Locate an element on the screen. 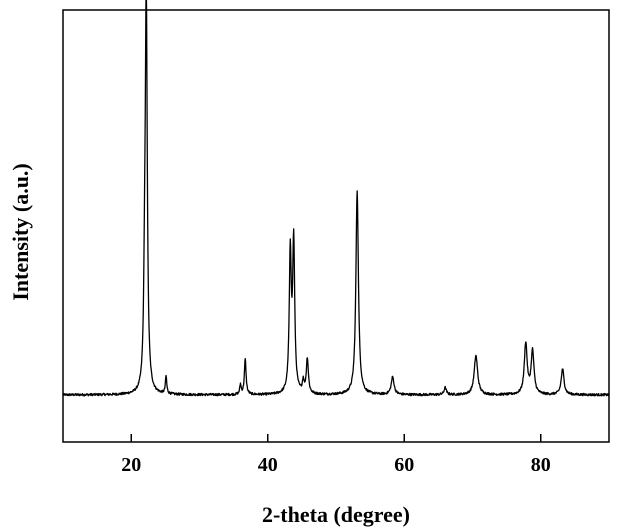 This screenshot has width=633, height=531. x-axis-ticks is located at coordinates (336, 438).